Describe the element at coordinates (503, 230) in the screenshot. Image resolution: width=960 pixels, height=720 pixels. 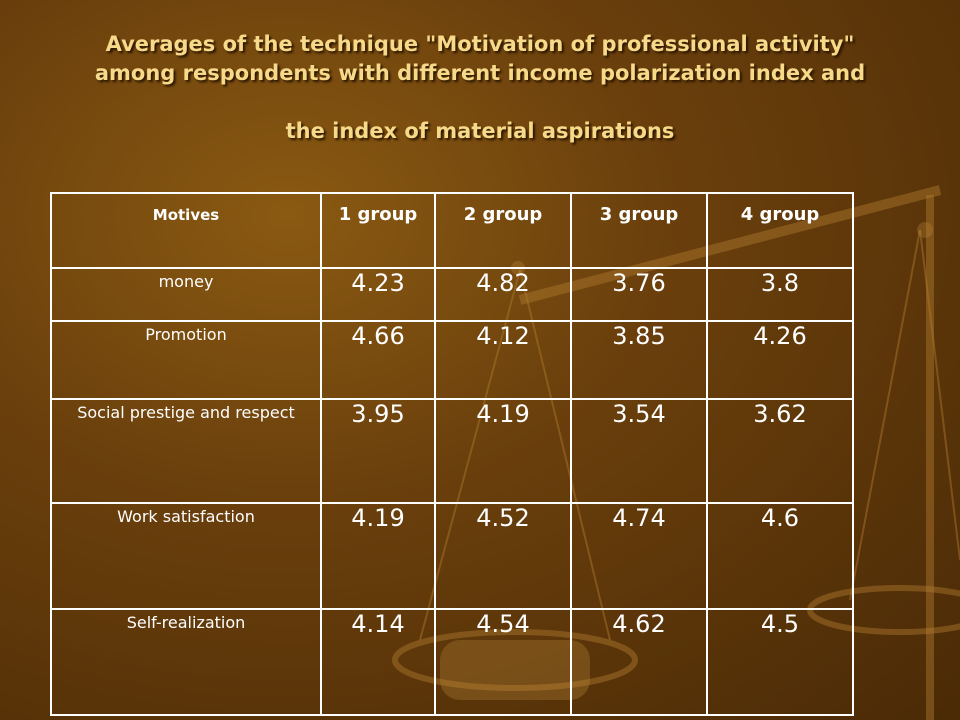
I see `header-group-2: 2 group` at that location.